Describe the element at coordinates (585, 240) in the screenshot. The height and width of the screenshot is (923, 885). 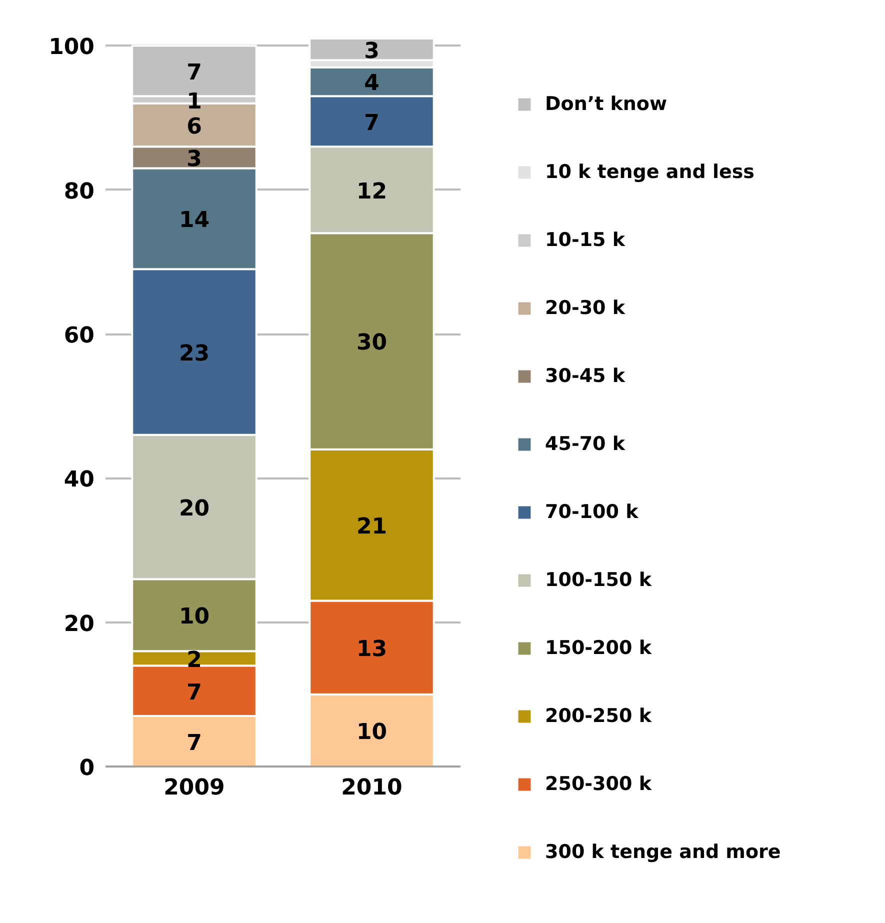
I see `legend-label: 10-15 k` at that location.